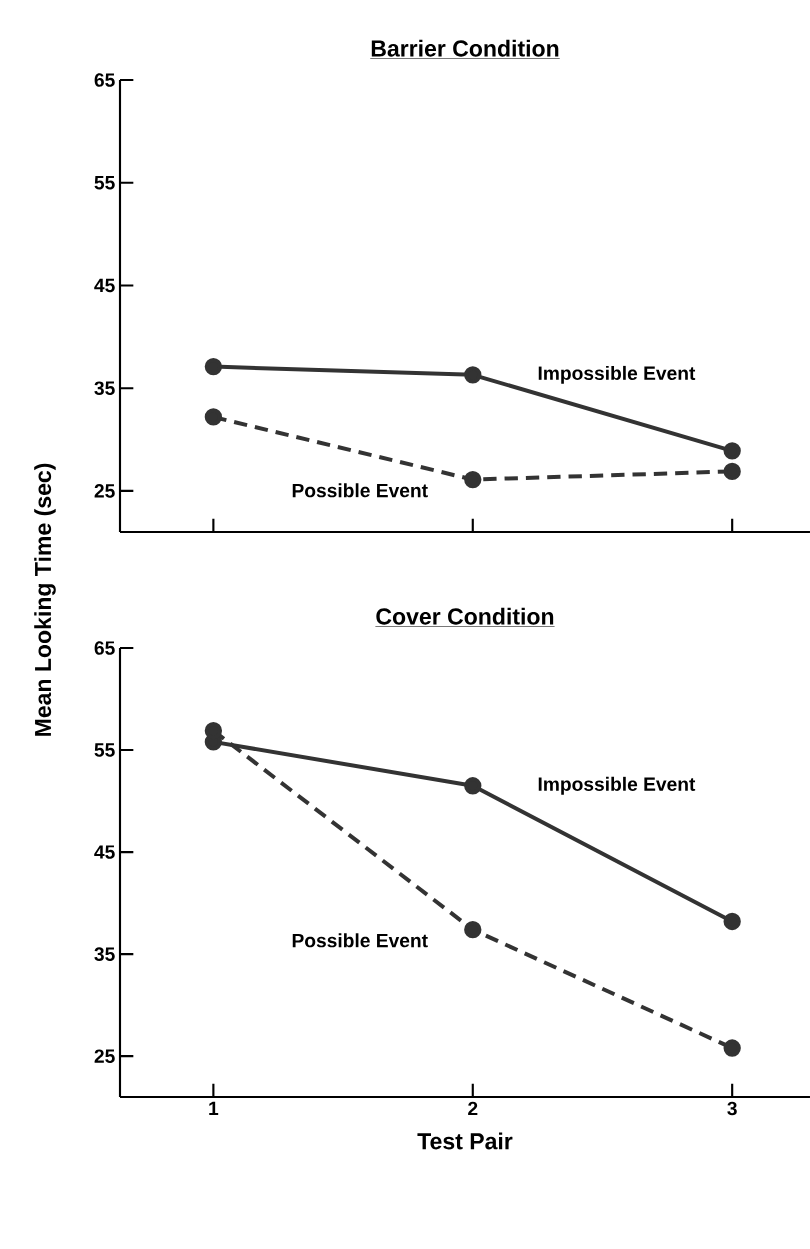 This screenshot has width=810, height=1249. What do you see at coordinates (473, 1108) in the screenshot?
I see `x-tick-label: 2` at bounding box center [473, 1108].